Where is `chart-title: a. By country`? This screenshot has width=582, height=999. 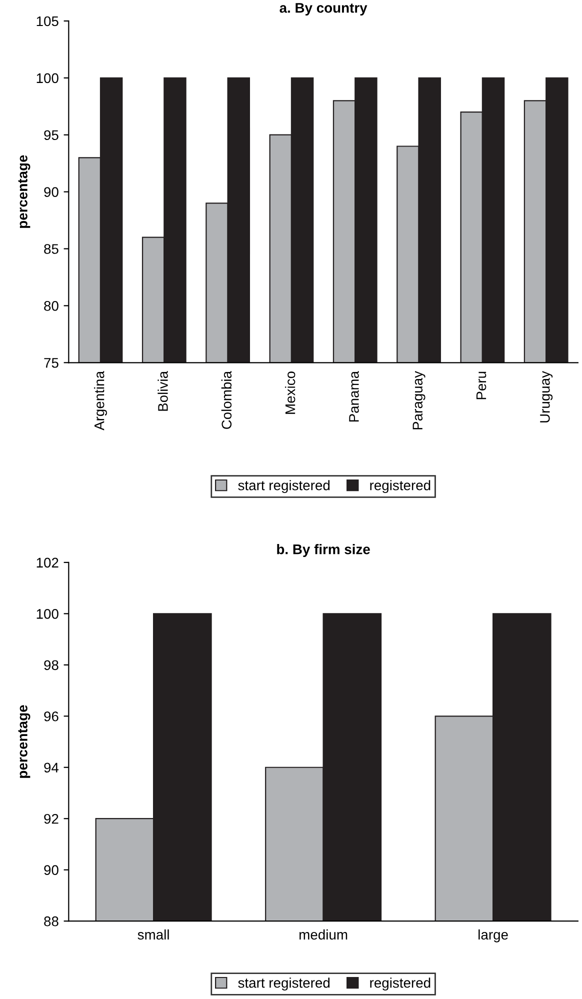 chart-title: a. By country is located at coordinates (324, 9).